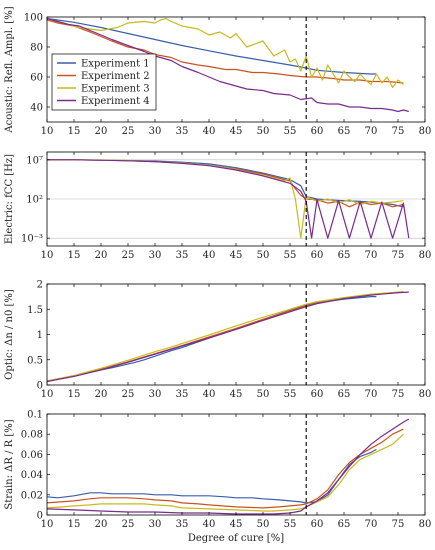  Describe the element at coordinates (33, 18) in the screenshot. I see `y-tick-label: 100` at that location.